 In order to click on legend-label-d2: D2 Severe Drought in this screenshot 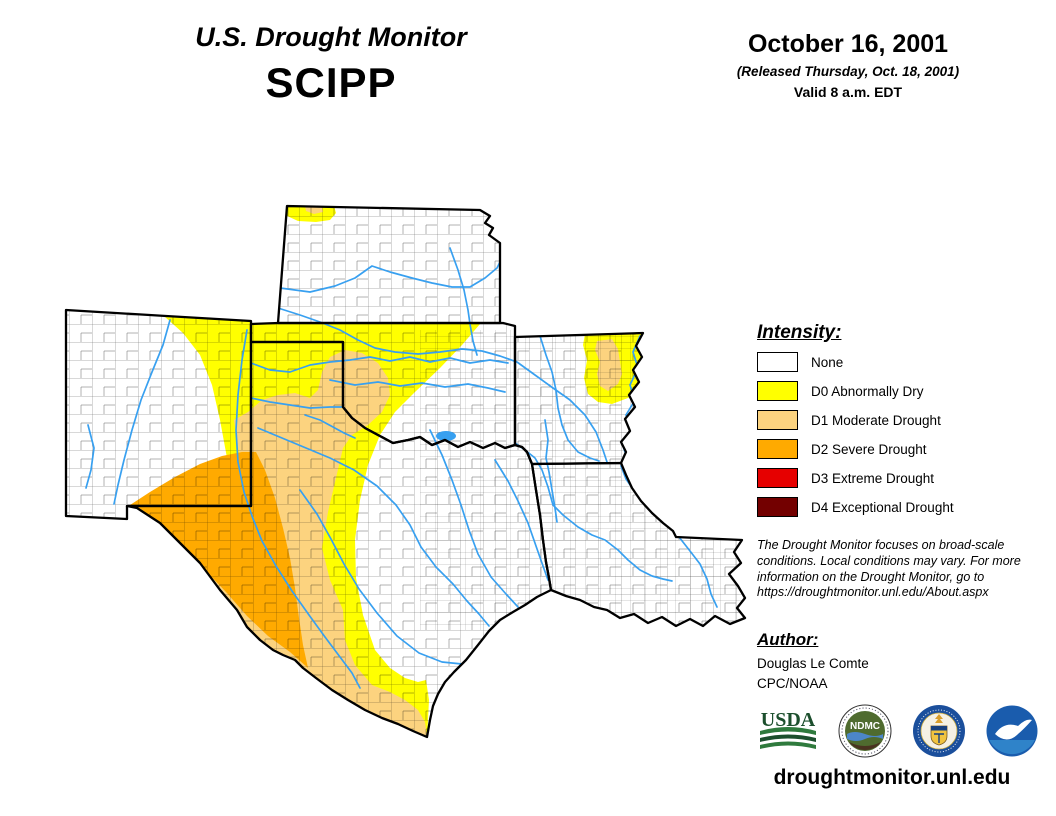, I will do `click(869, 449)`.